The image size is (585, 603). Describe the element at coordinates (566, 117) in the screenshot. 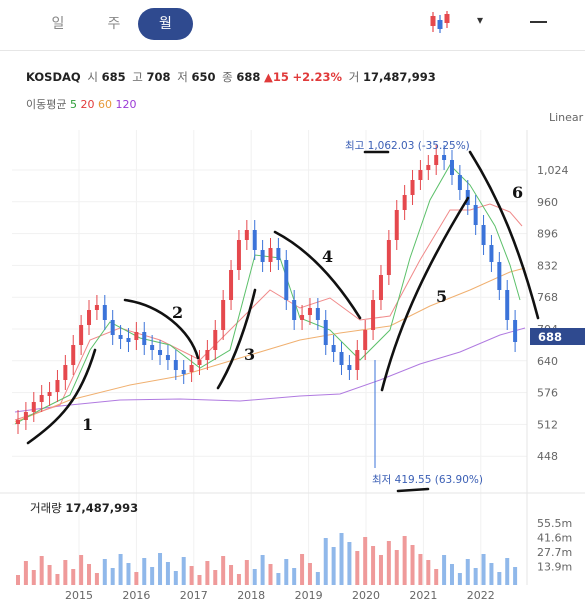

I see `scale-mode: Linear` at that location.